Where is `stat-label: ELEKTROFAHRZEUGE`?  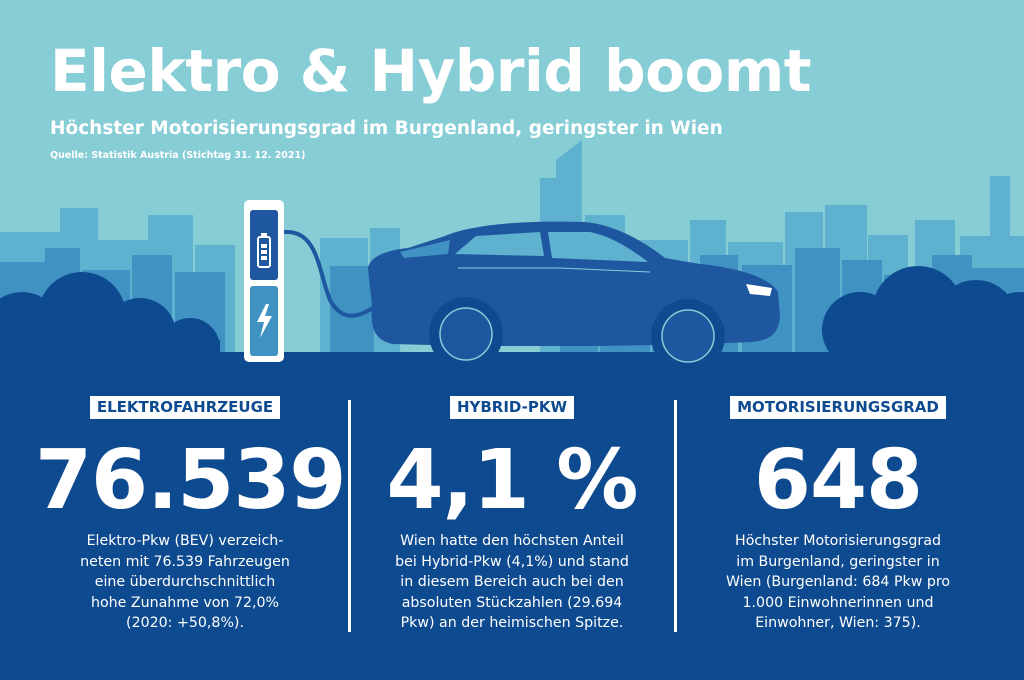 stat-label: ELEKTROFAHRZEUGE is located at coordinates (185, 407).